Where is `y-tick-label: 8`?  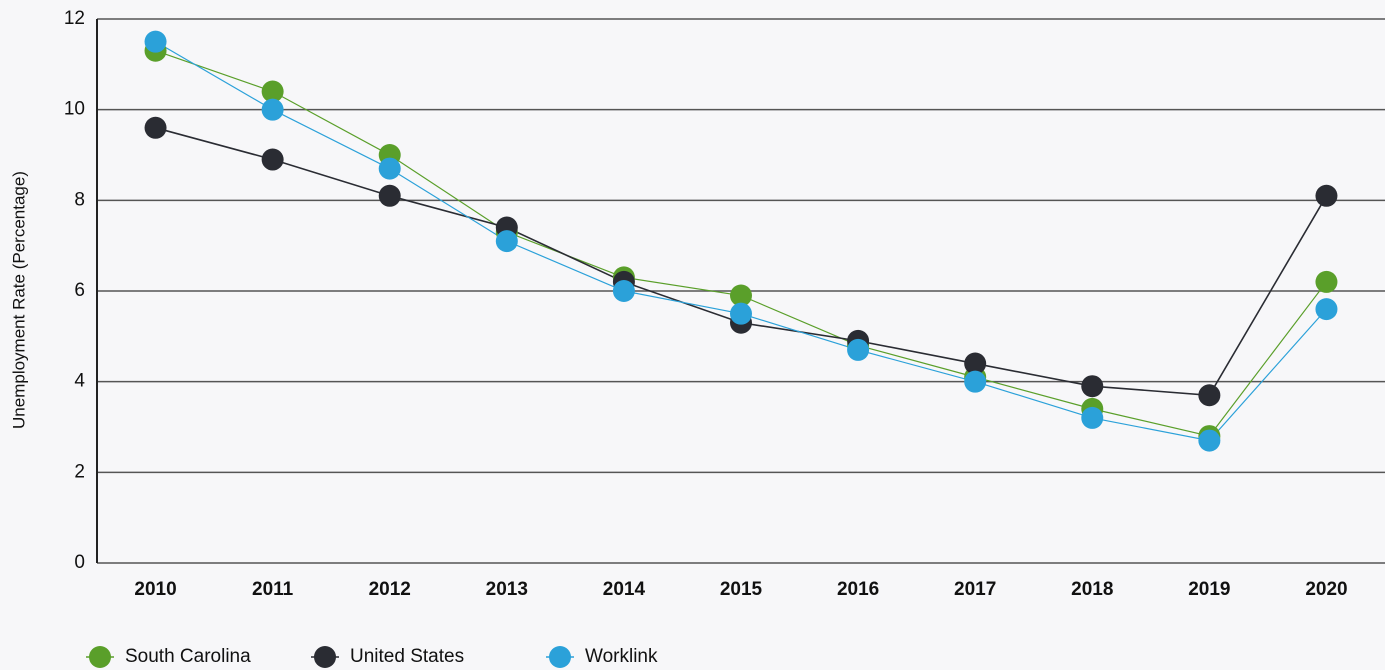
y-tick-label: 8 is located at coordinates (79, 199).